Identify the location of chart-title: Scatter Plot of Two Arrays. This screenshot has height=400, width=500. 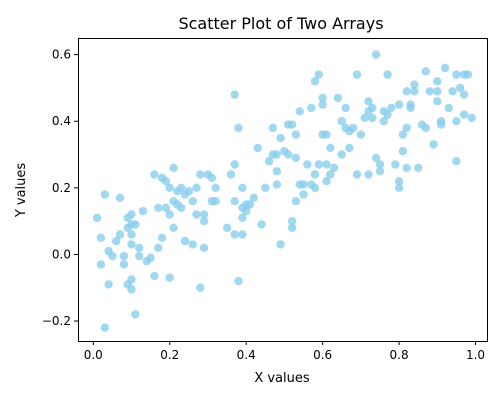
(280, 23).